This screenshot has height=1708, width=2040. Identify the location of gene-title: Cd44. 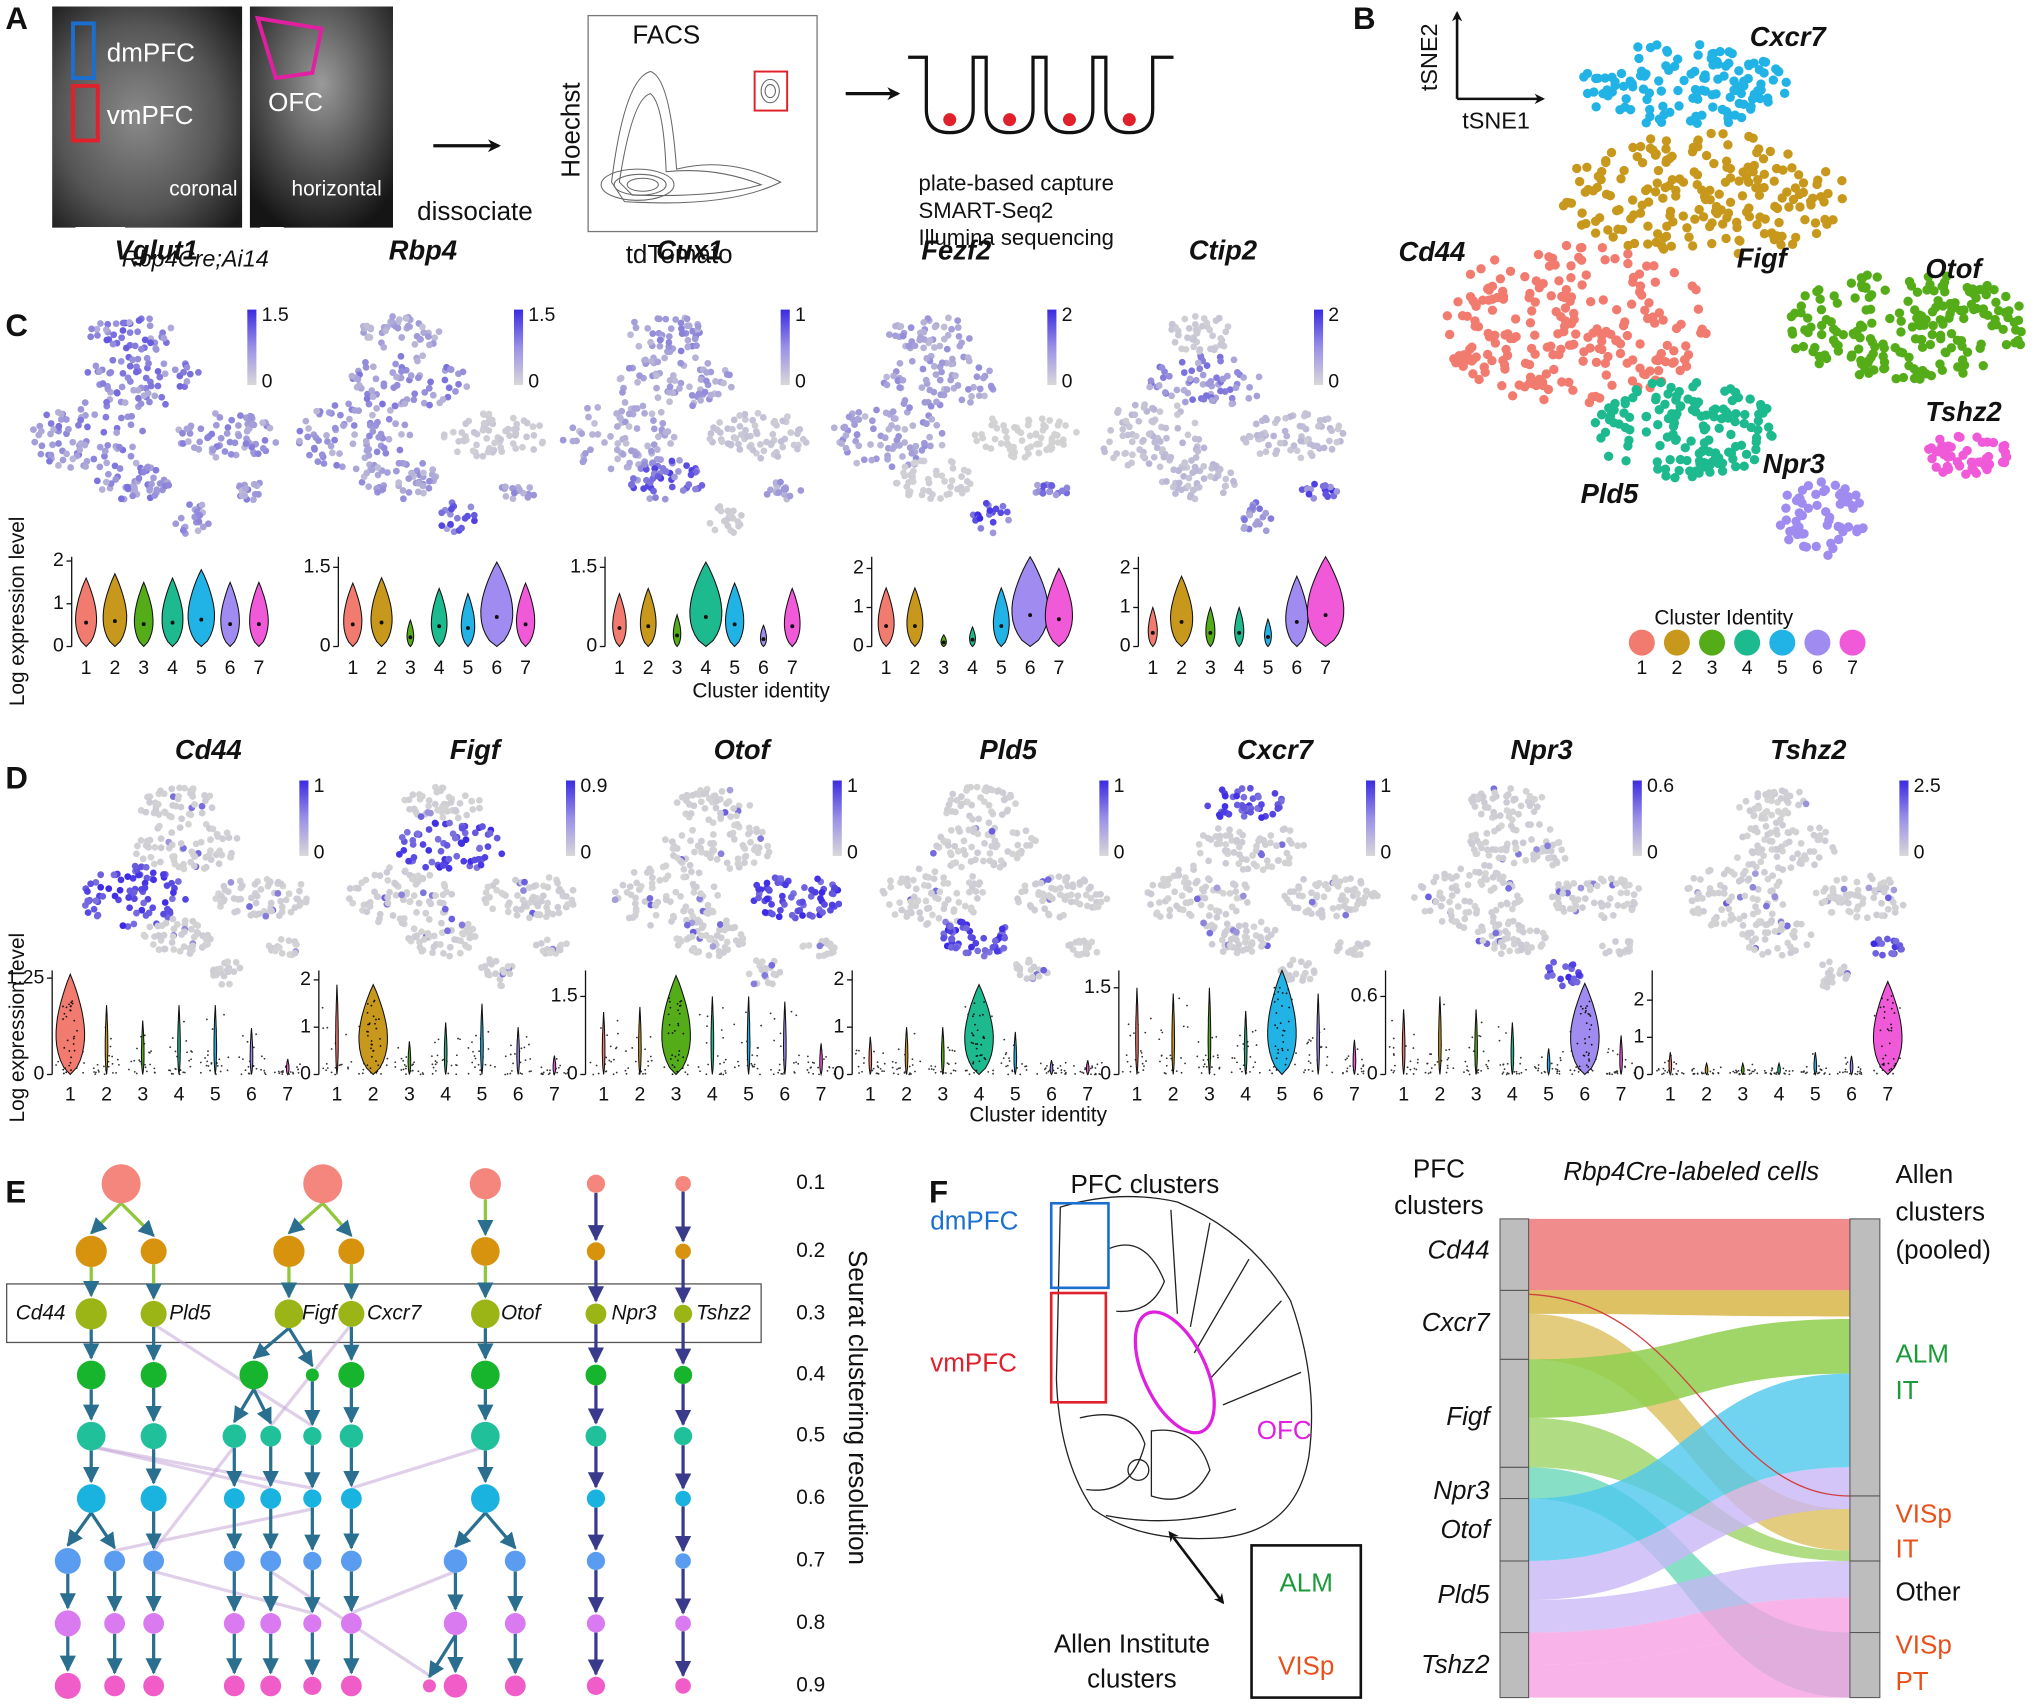
(208, 749).